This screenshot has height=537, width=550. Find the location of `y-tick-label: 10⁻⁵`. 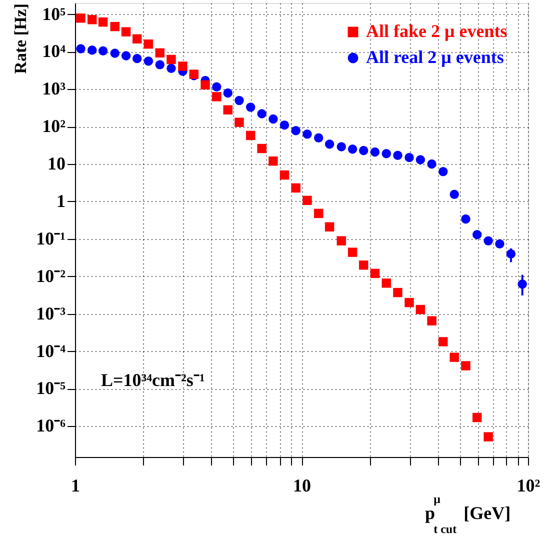

y-tick-label: 10⁻⁵ is located at coordinates (51, 388).